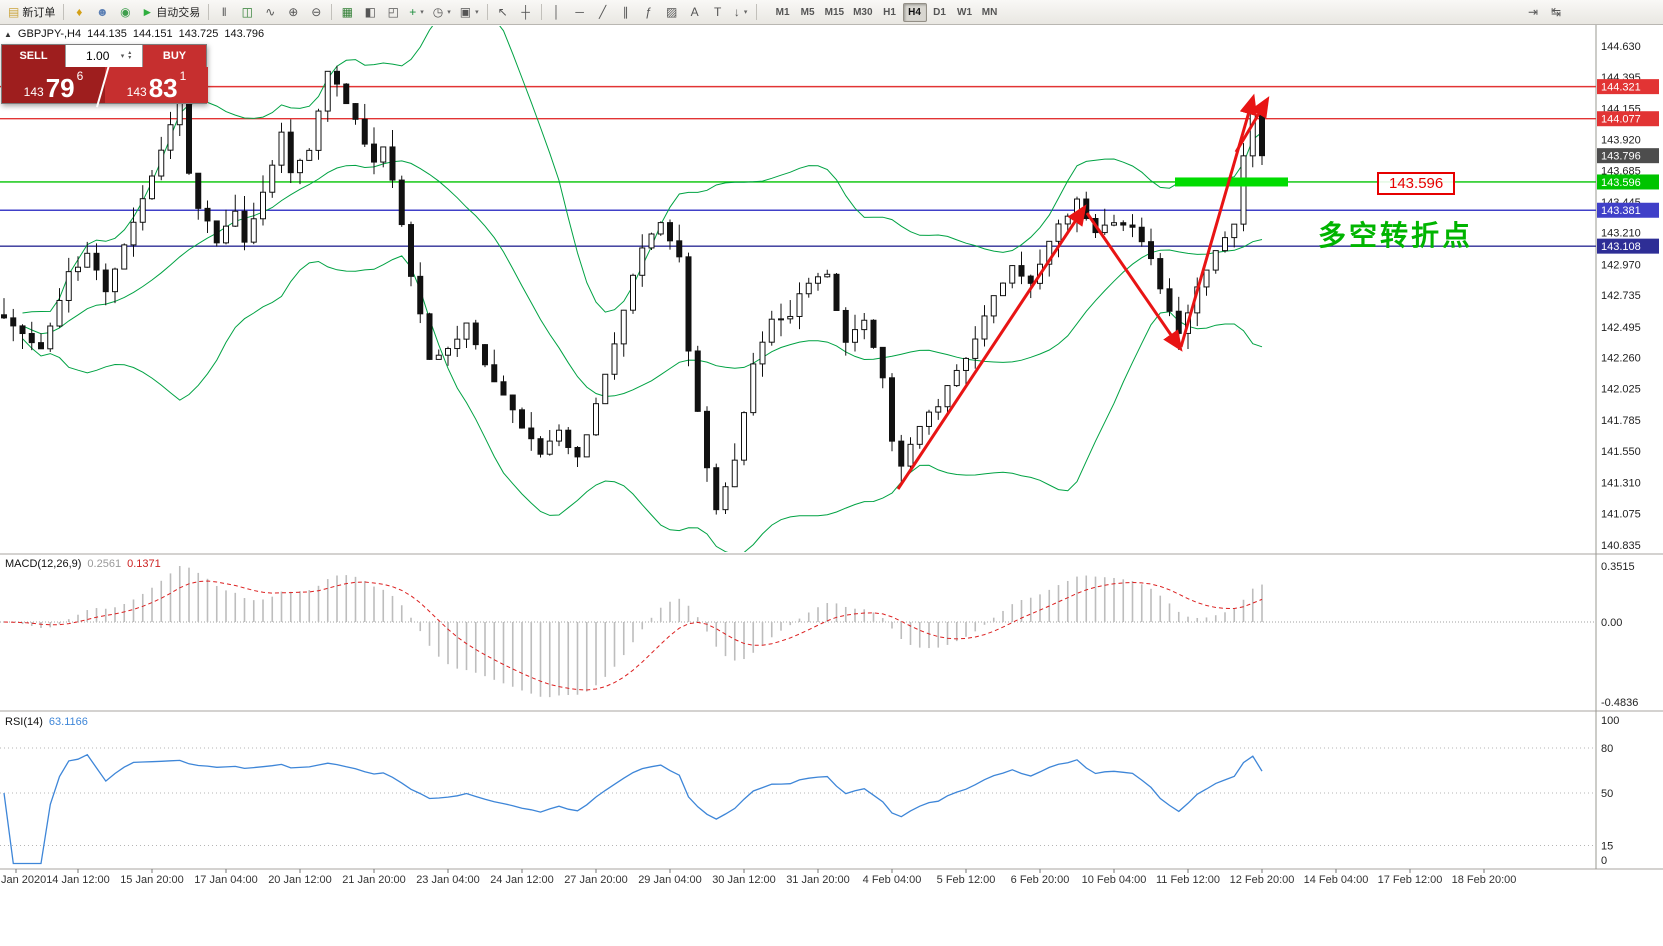  What do you see at coordinates (247, 12) in the screenshot?
I see `candlestick-chart-button: ◫` at bounding box center [247, 12].